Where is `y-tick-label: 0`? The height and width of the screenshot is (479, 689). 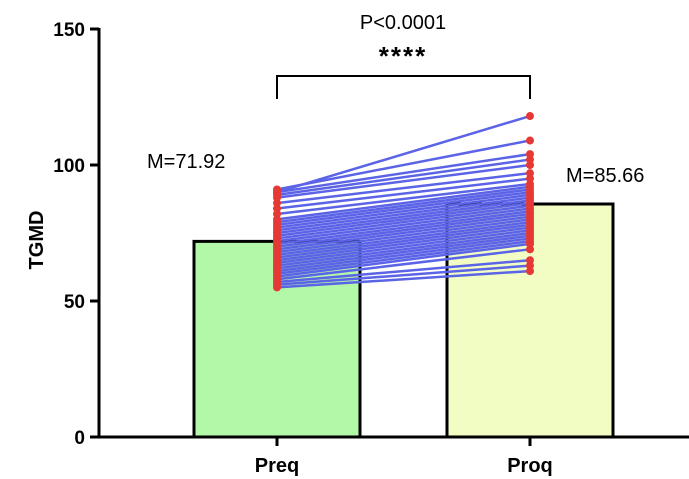 y-tick-label: 0 is located at coordinates (79, 438).